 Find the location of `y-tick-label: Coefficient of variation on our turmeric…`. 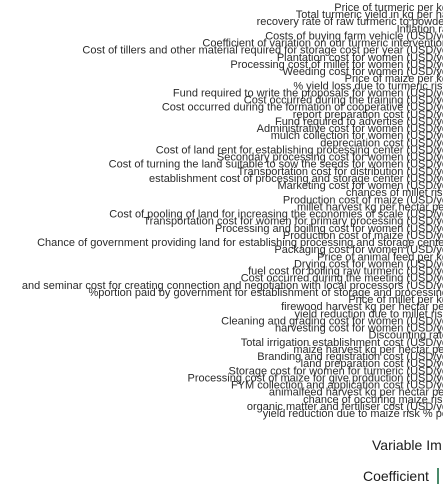

y-tick-label: Coefficient of variation on our turmeric… is located at coordinates (322, 44).